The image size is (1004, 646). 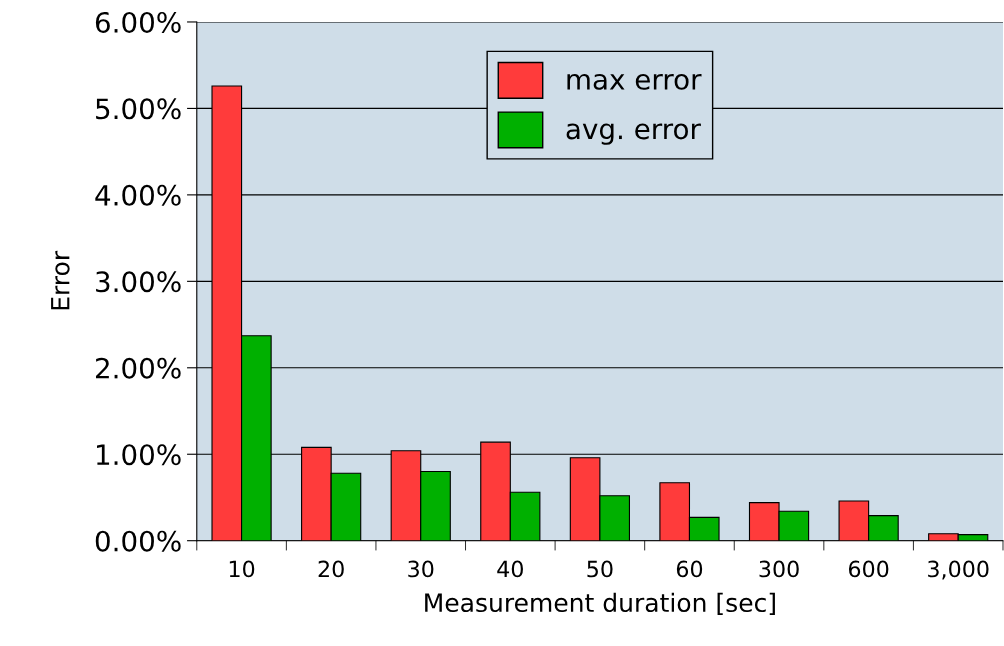 What do you see at coordinates (868, 569) in the screenshot?
I see `x-tick-label: 600` at bounding box center [868, 569].